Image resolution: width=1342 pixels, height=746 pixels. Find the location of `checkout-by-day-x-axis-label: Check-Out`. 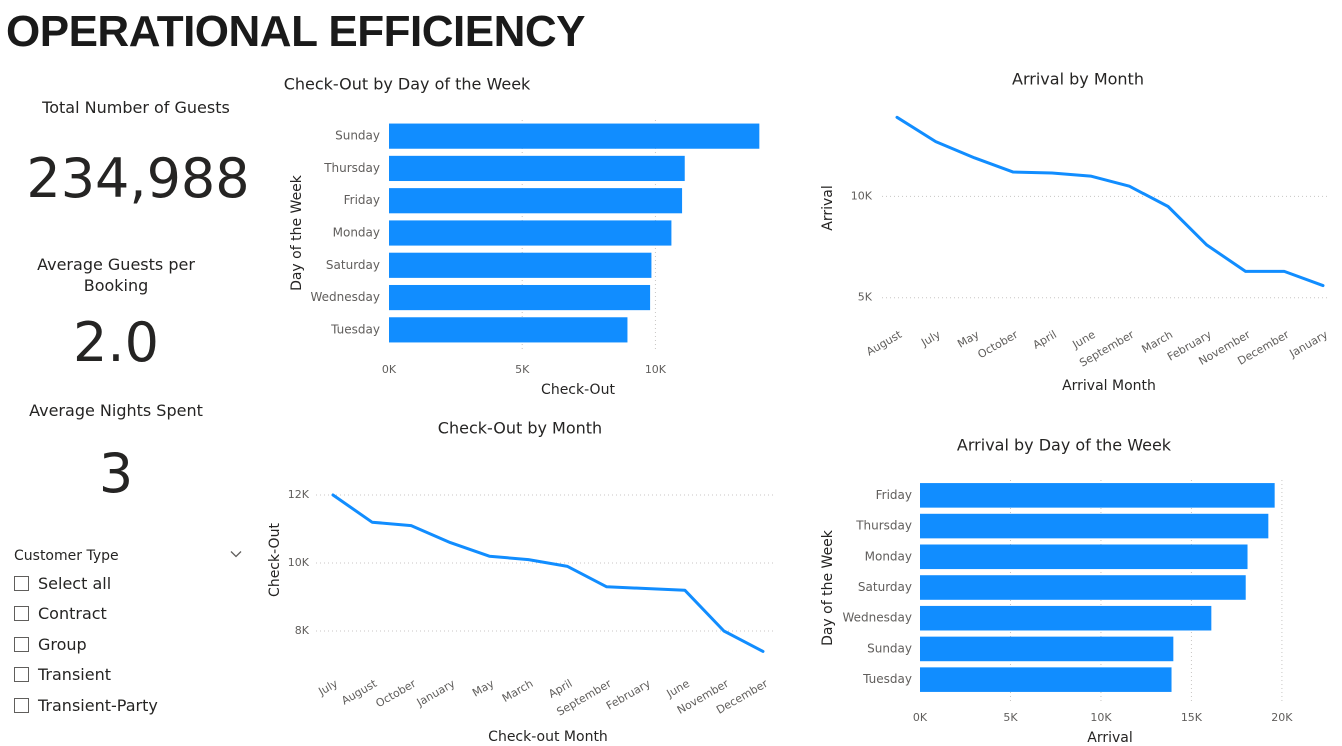

checkout-by-day-x-axis-label: Check-Out is located at coordinates (578, 390).